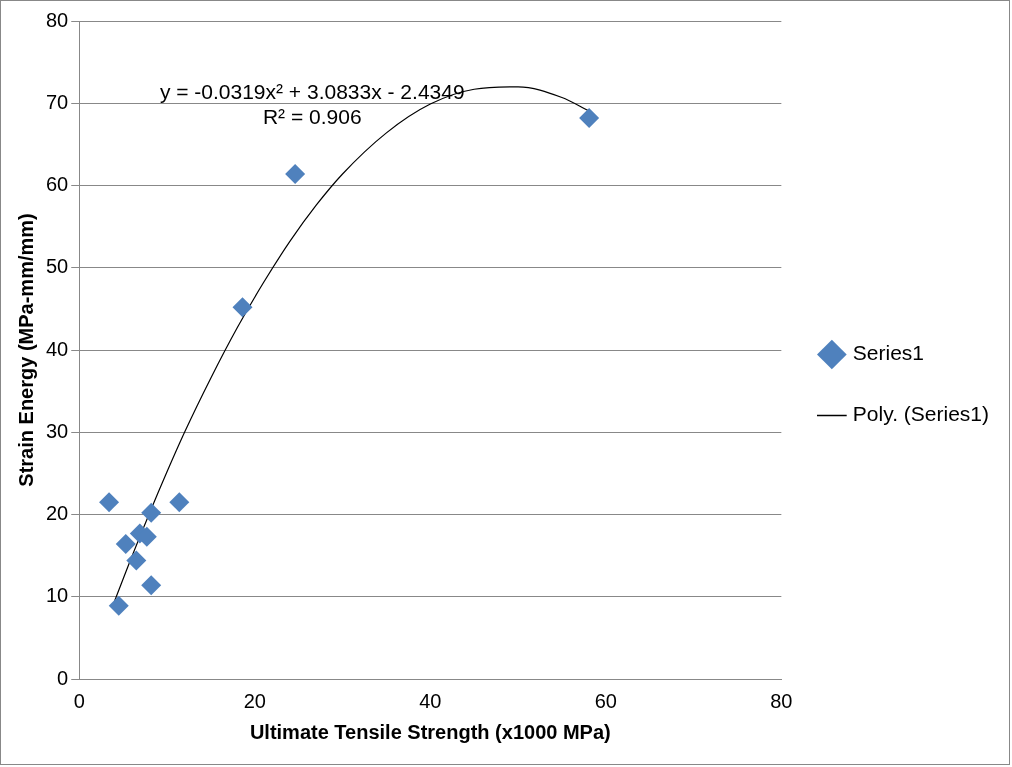 Image resolution: width=1012 pixels, height=767 pixels. What do you see at coordinates (57, 266) in the screenshot?
I see `y-tick-label: 50` at bounding box center [57, 266].